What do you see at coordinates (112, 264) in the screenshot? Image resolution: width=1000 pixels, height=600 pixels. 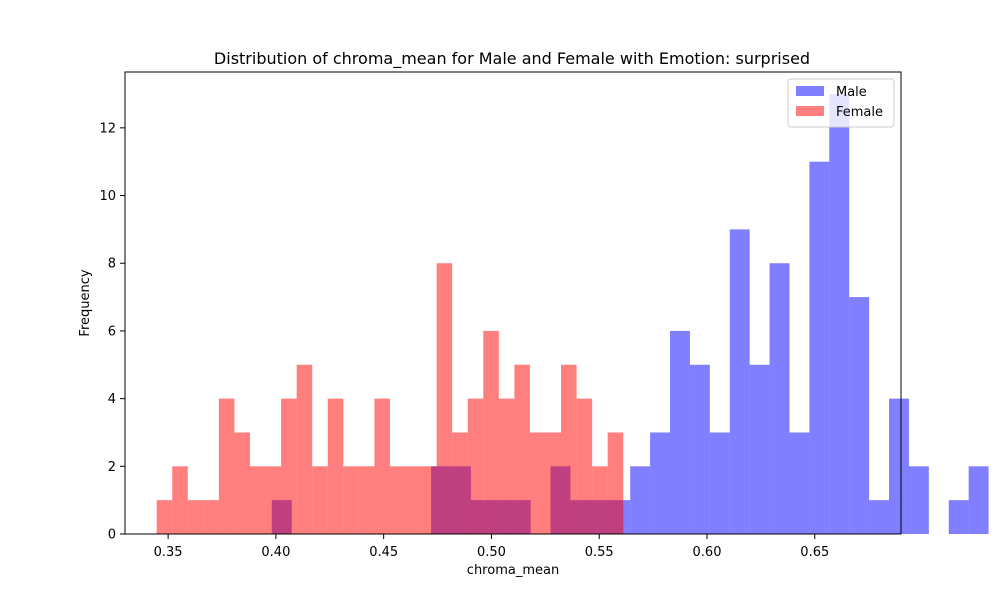 I see `y-tick-label: 8` at bounding box center [112, 264].